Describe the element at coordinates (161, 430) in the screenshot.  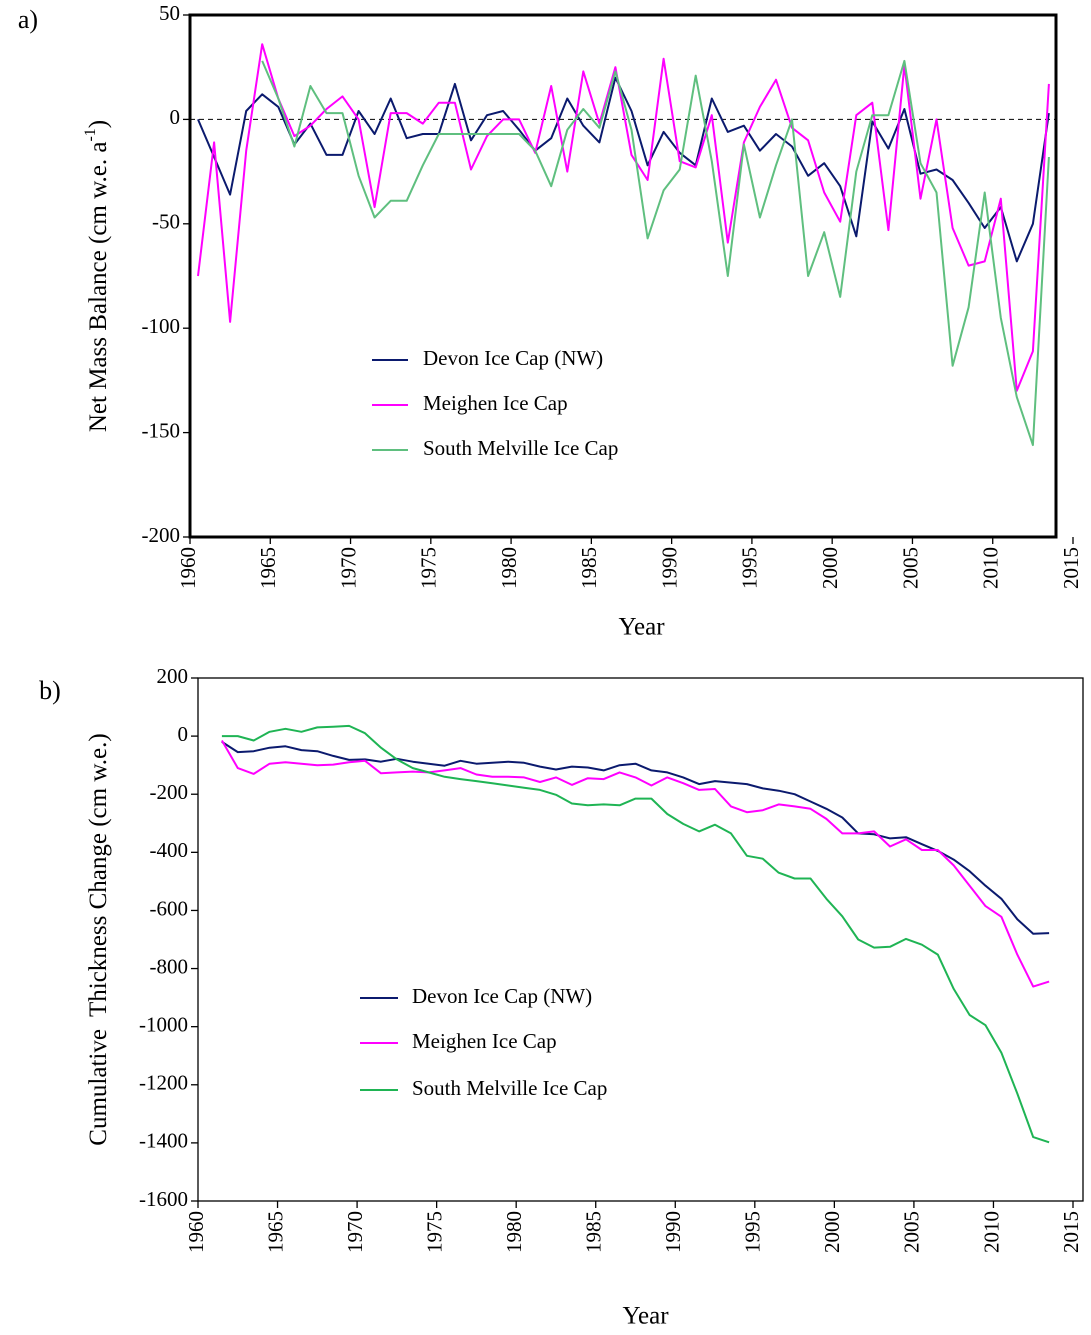
I see `y-tick-label: -150` at that location.